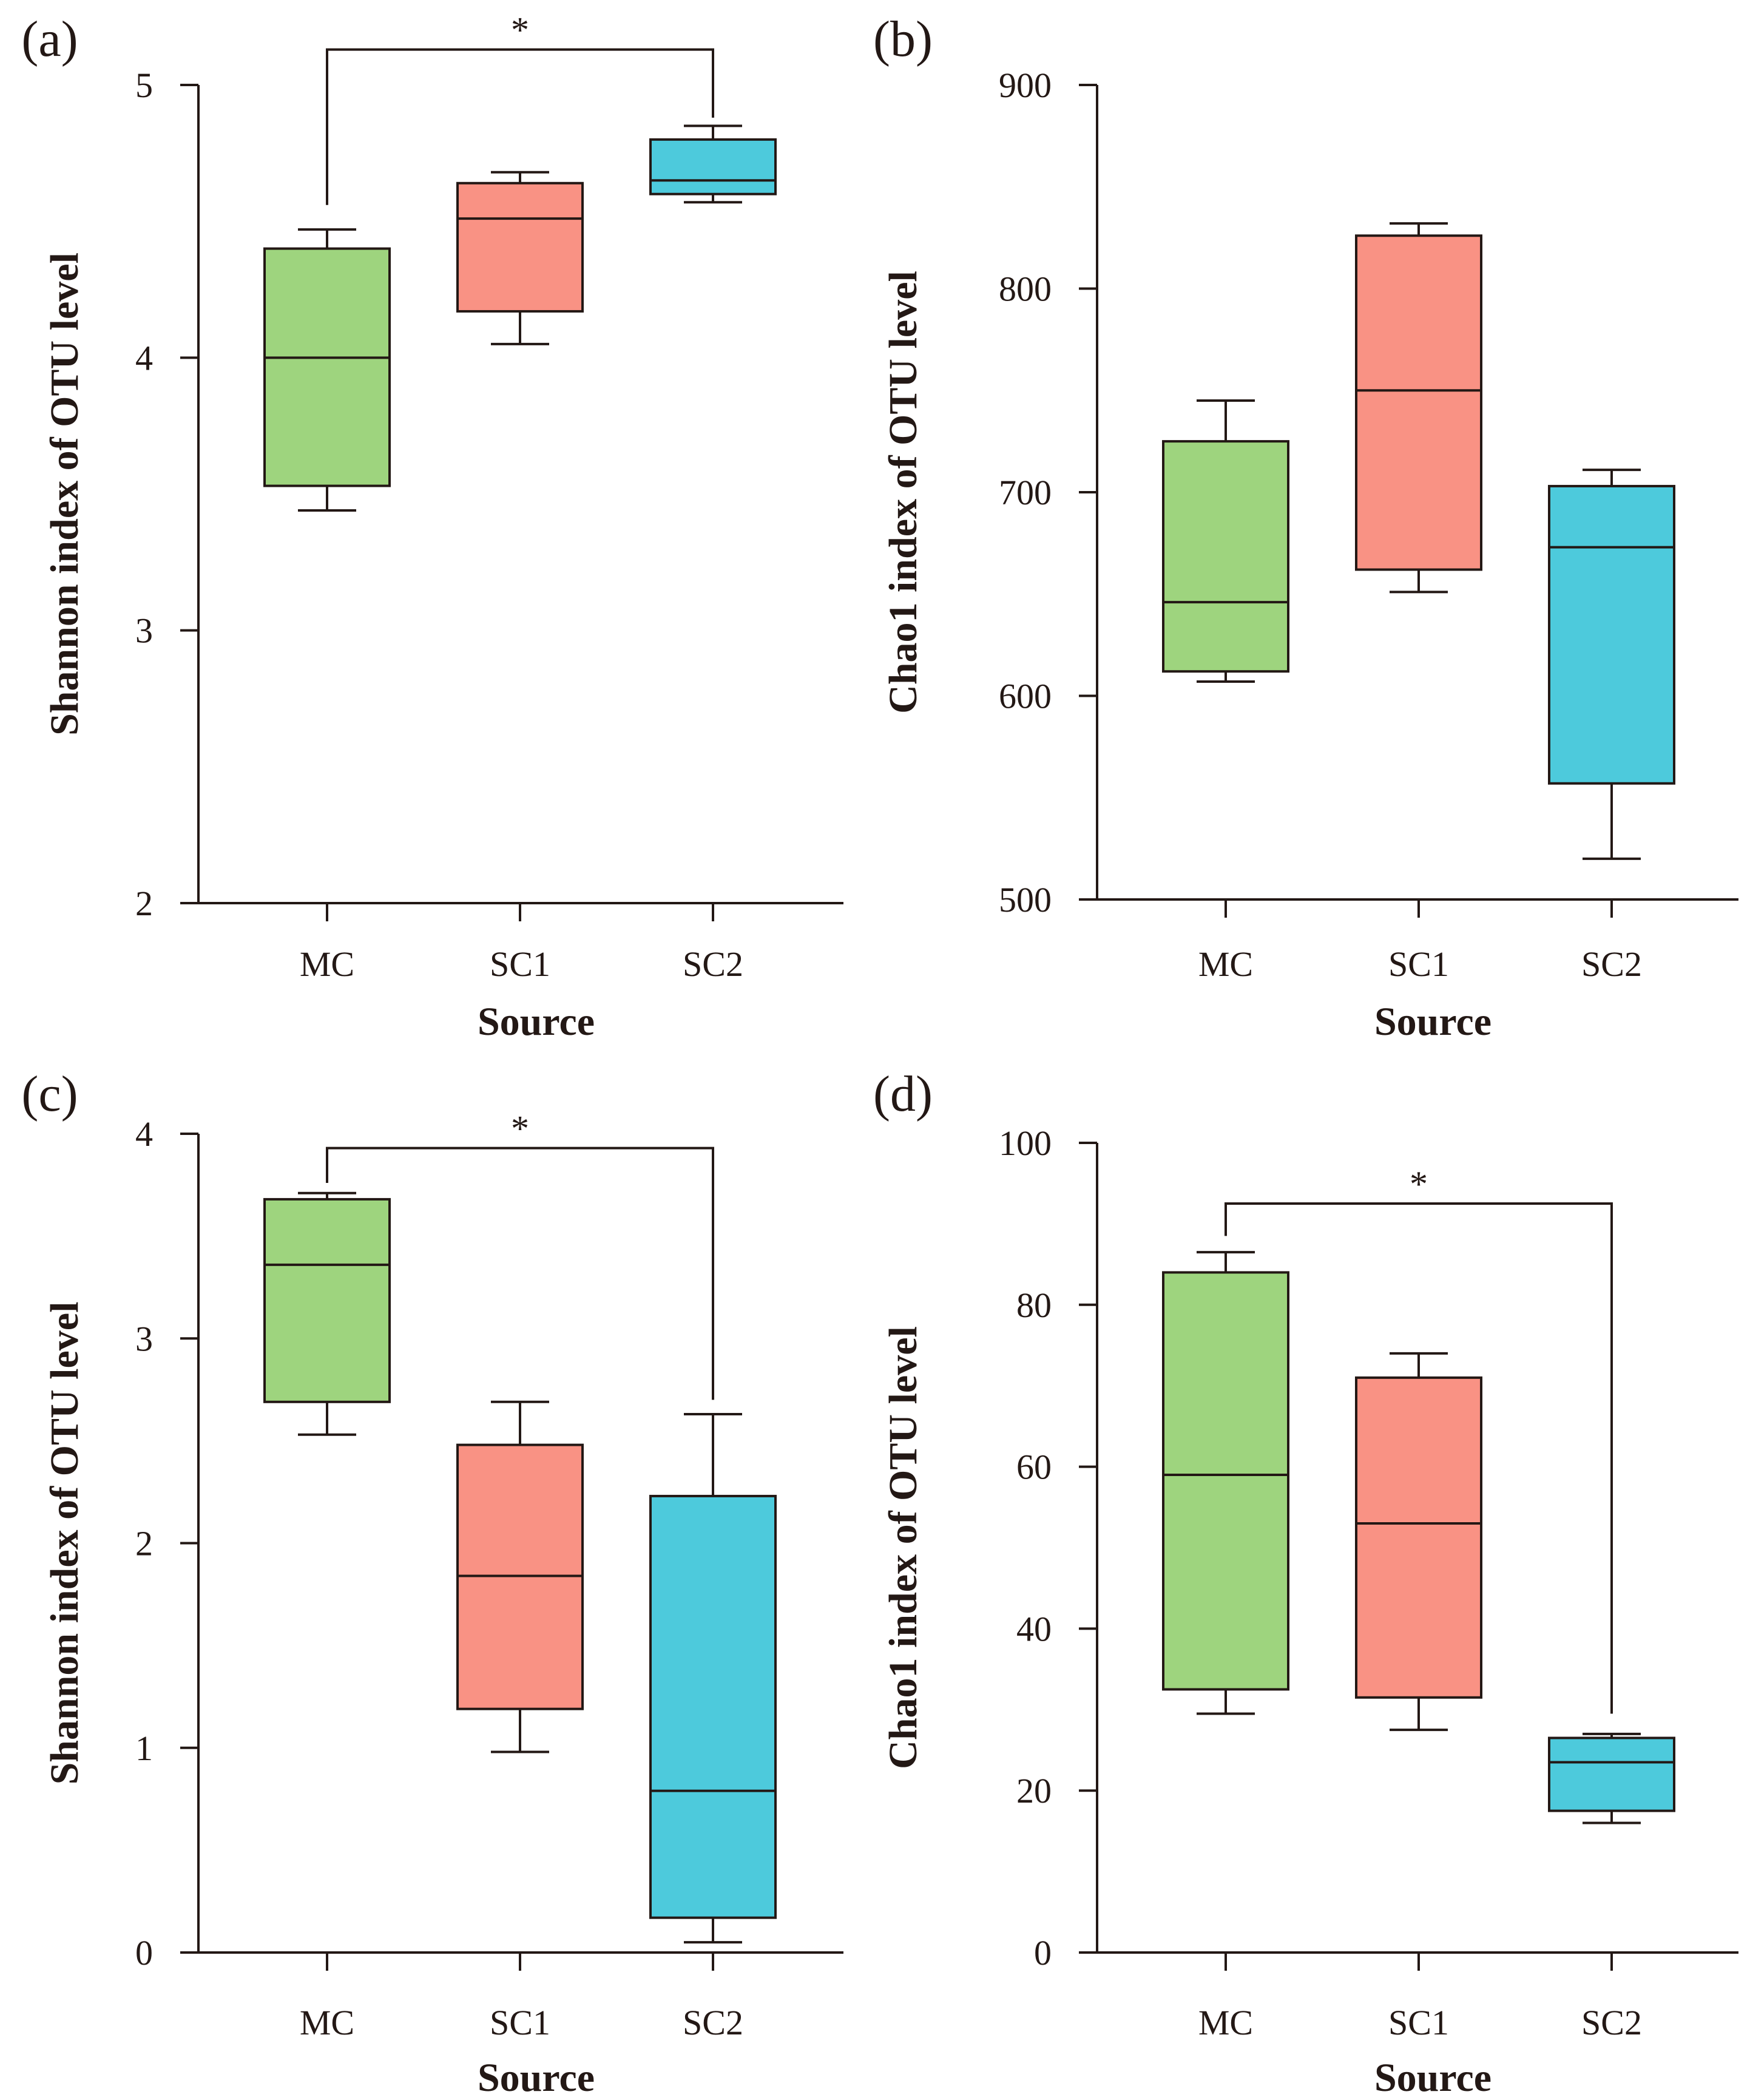 Image resolution: width=1750 pixels, height=2100 pixels. Describe the element at coordinates (1025, 900) in the screenshot. I see `y-tick-label: 500` at that location.